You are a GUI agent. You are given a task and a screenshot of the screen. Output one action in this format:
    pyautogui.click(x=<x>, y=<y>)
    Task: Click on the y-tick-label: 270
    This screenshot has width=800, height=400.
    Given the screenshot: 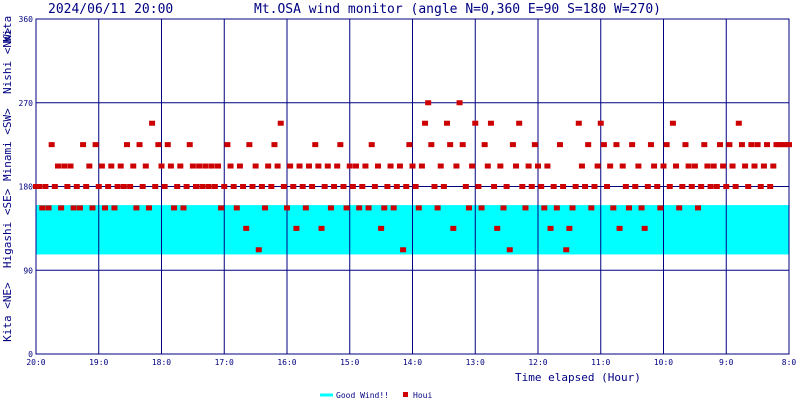 What is the action you would take?
    pyautogui.click(x=26, y=103)
    